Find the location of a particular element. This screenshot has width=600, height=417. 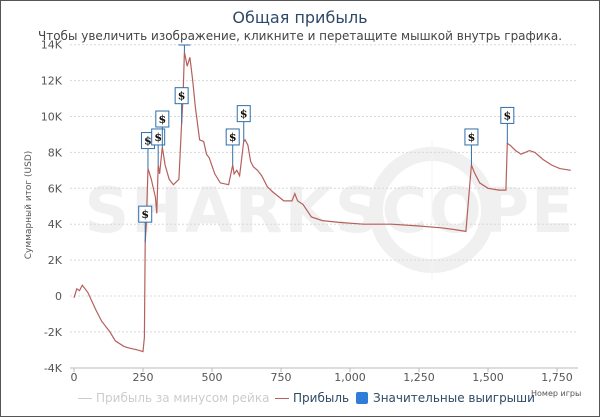

x-axis-title: Номер игры is located at coordinates (556, 393).